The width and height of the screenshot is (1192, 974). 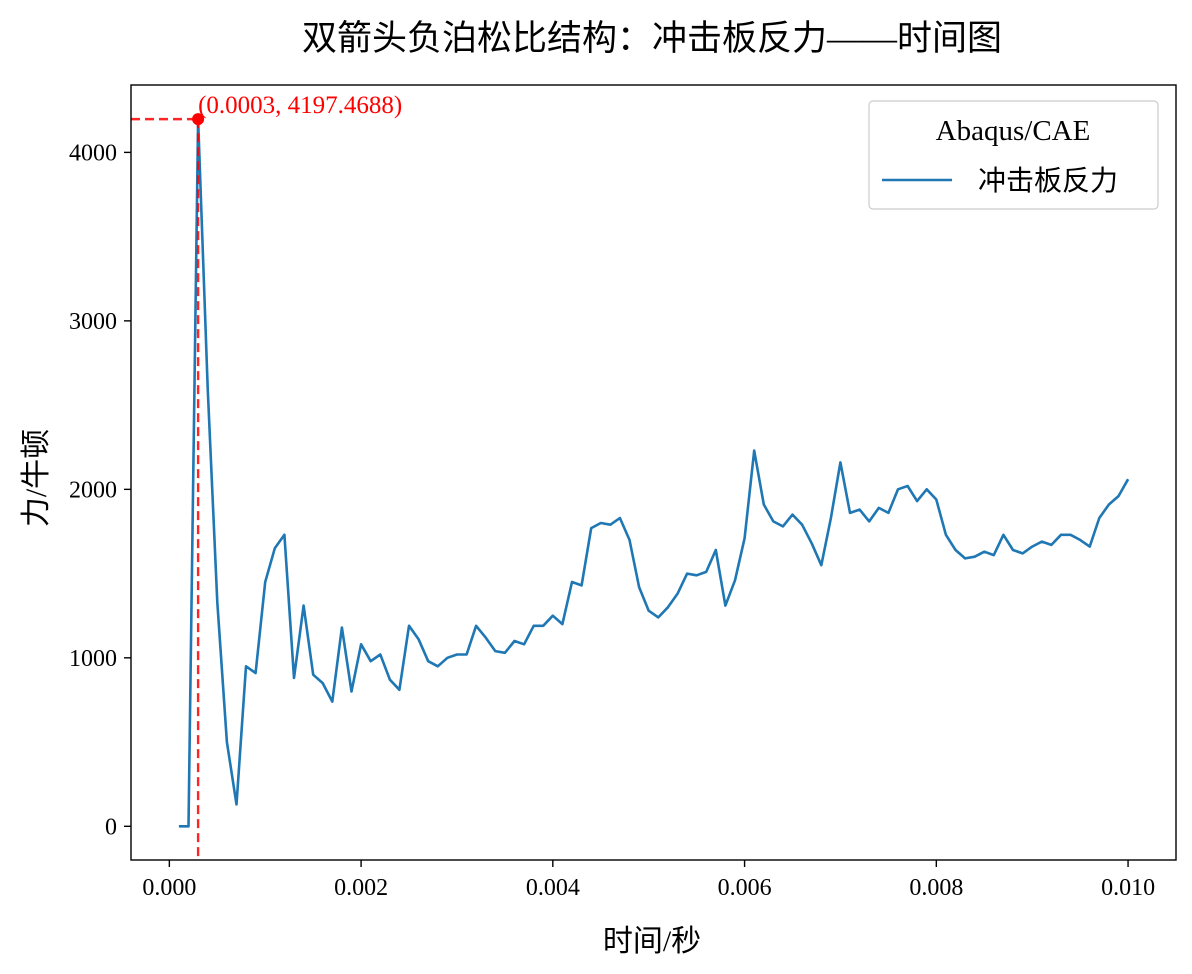 I want to click on chart-title: 双箭头负泊松比结构：冲击板反力——时间图, so click(x=652, y=38).